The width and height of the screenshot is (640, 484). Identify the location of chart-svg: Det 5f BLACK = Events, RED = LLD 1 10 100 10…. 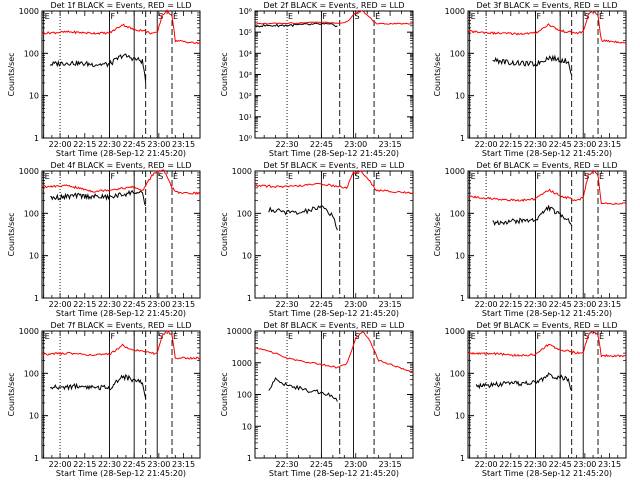
(317, 239).